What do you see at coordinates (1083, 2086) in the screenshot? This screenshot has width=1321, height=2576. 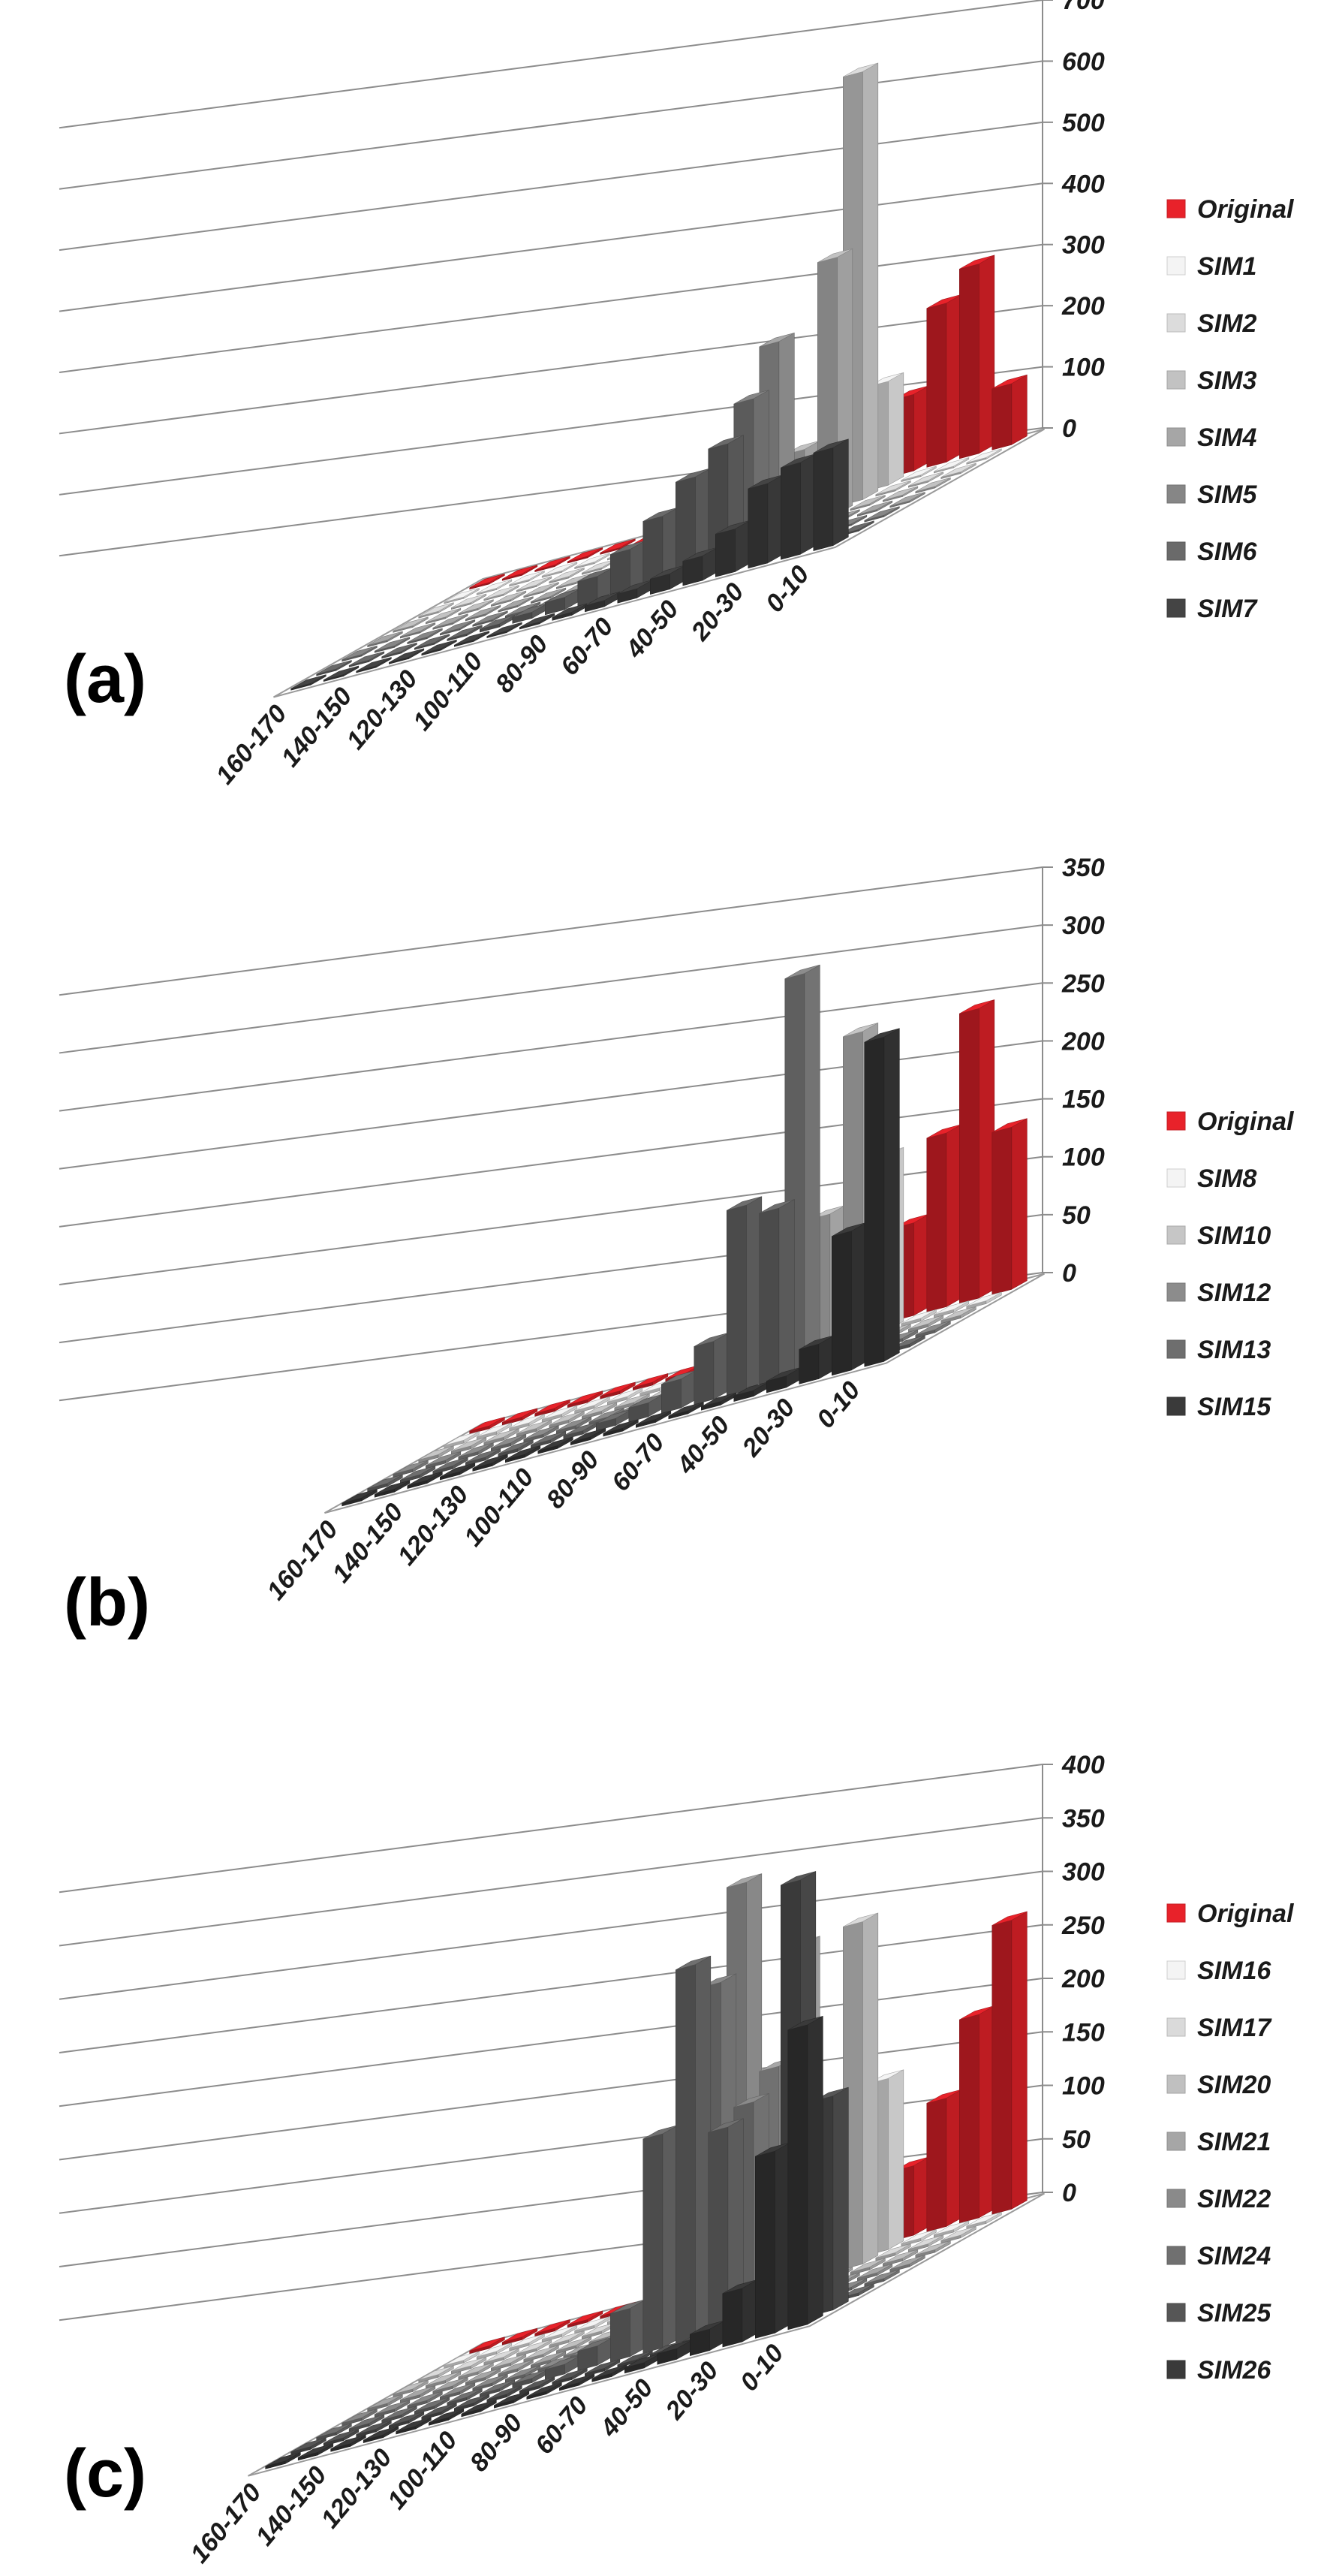 I see `y-tick-label: 100` at bounding box center [1083, 2086].